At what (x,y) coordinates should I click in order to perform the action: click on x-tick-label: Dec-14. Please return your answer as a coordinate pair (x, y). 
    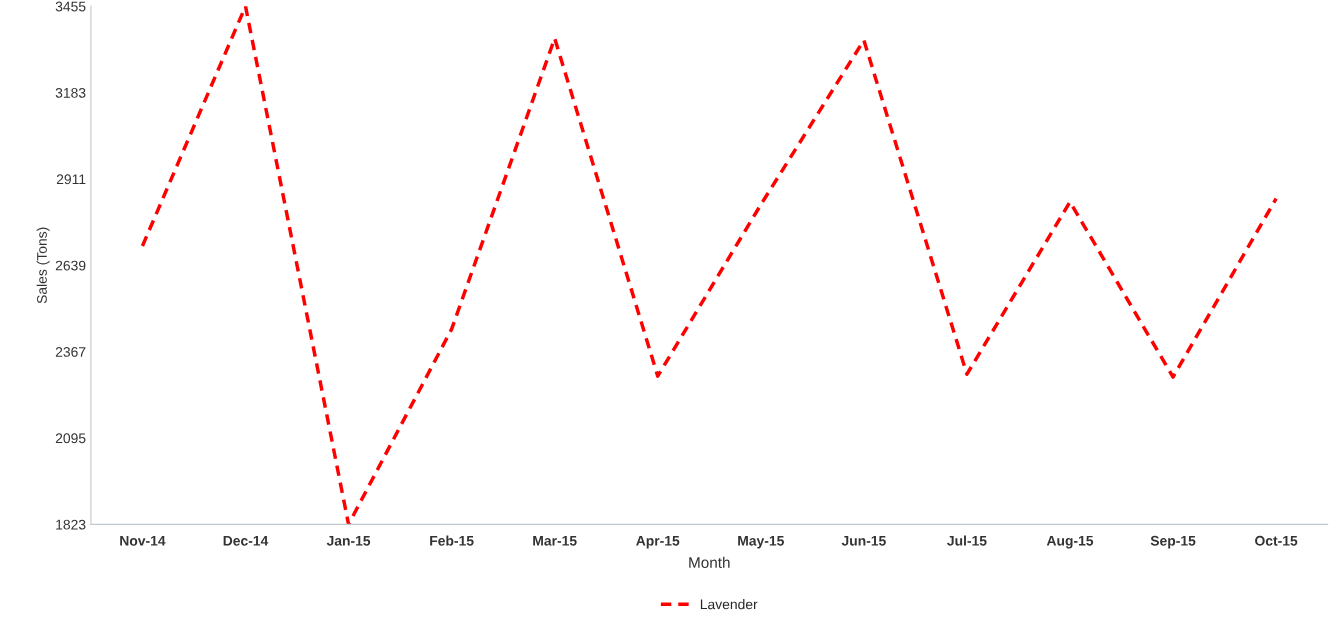
    Looking at the image, I should click on (246, 541).